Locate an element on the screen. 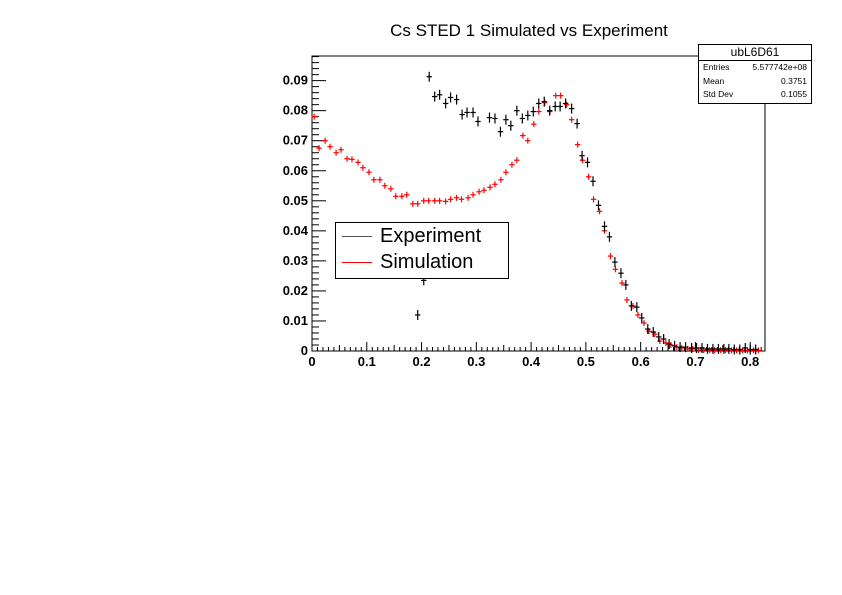  y-tick-label: 0.02 is located at coordinates (295, 290).